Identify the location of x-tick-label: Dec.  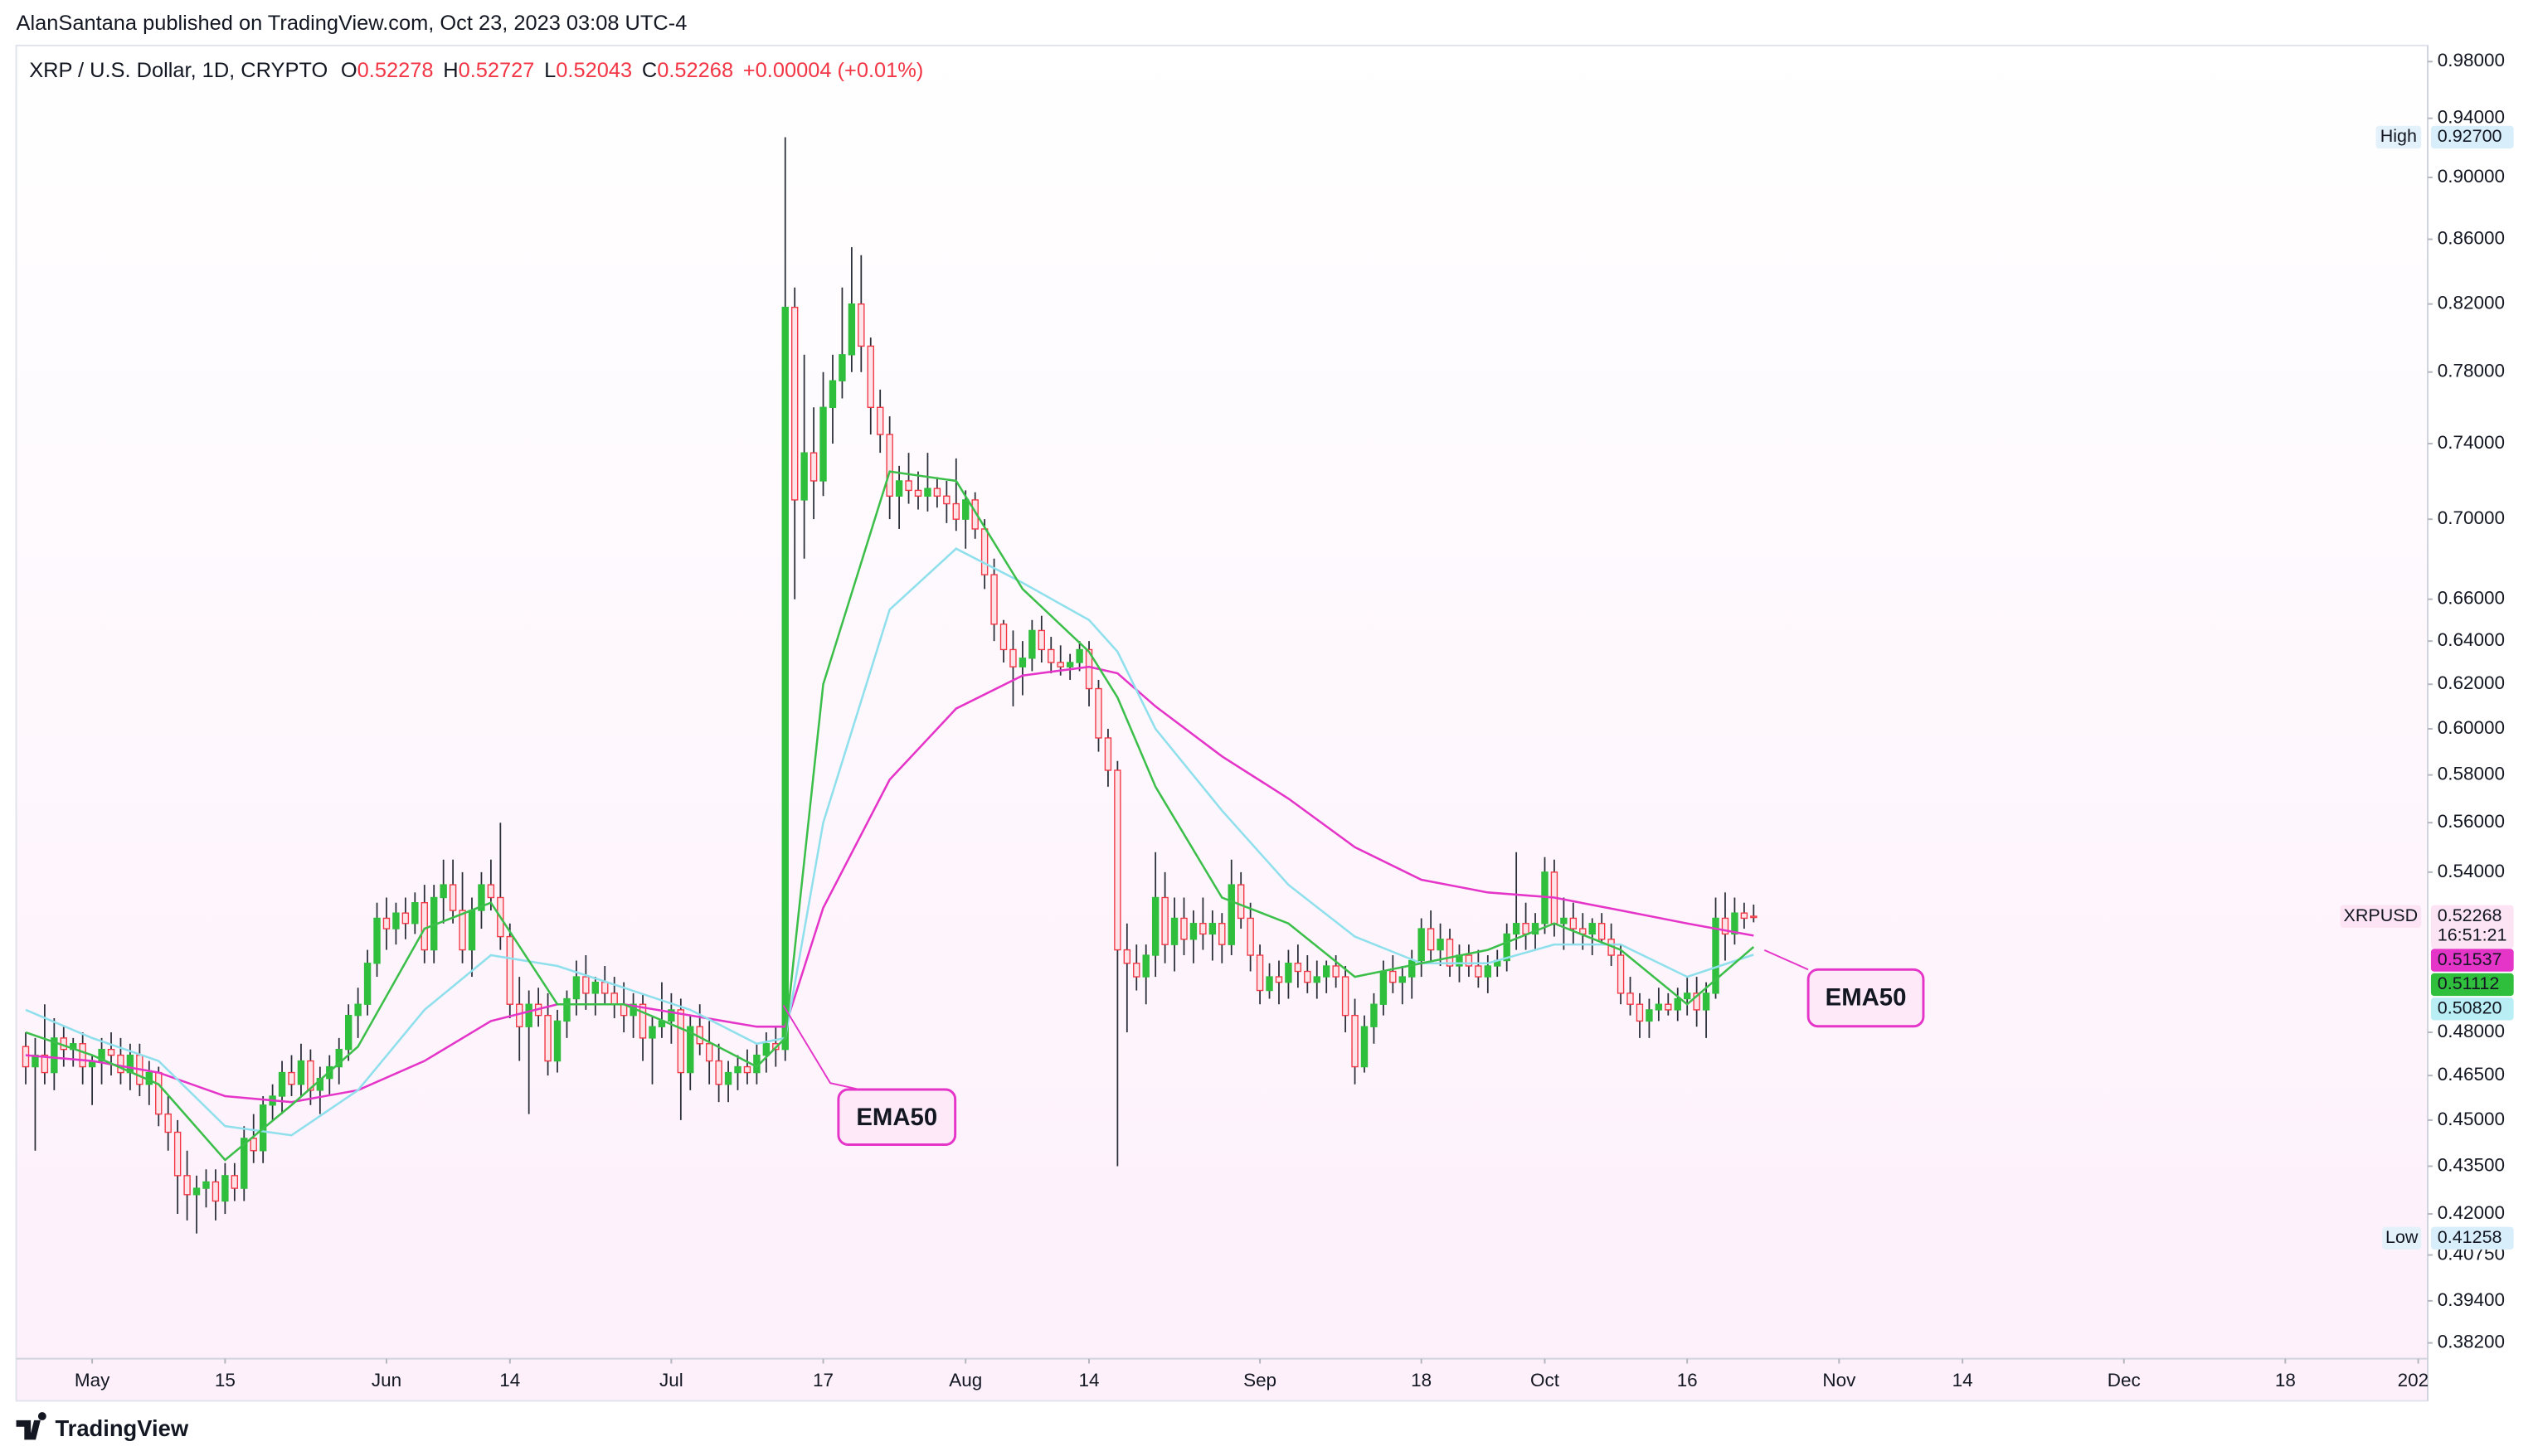
(2124, 1380).